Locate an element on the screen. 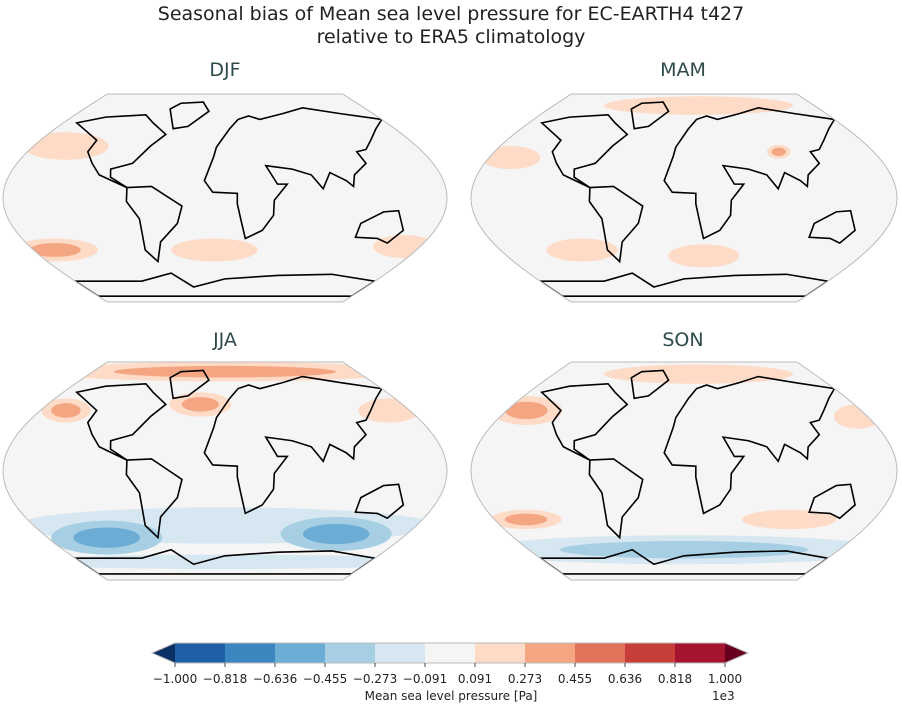  figure-title-line2: relative to ERA5 climatology is located at coordinates (451, 37).